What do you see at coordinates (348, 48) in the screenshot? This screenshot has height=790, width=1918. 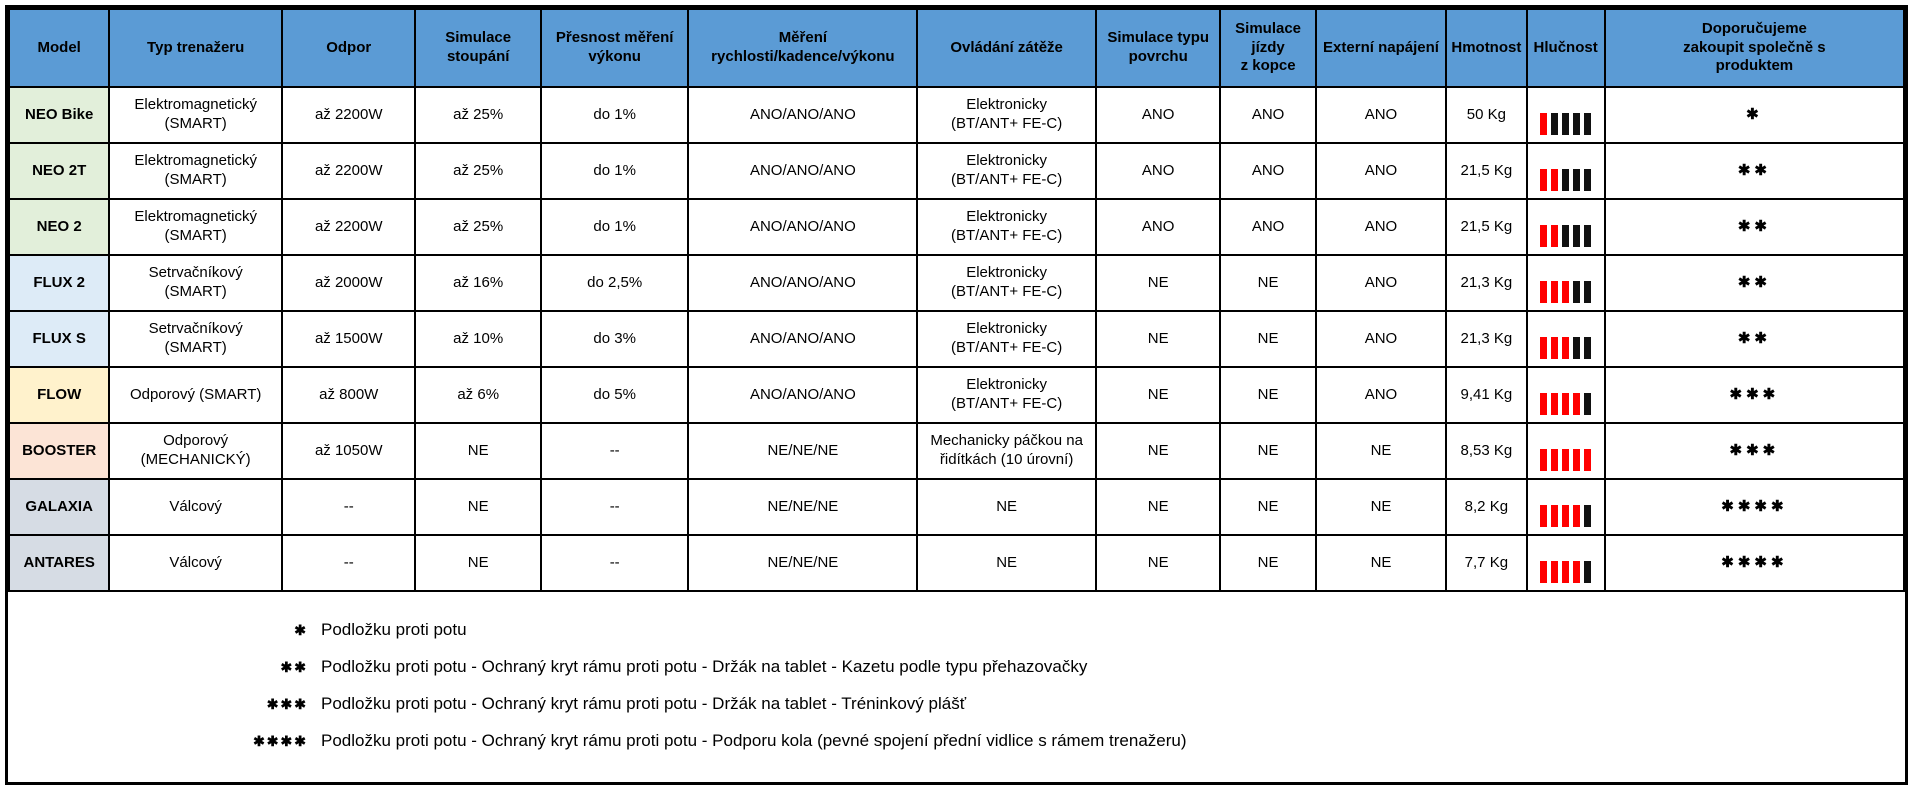 I see `column-header-odpor: Odpor` at bounding box center [348, 48].